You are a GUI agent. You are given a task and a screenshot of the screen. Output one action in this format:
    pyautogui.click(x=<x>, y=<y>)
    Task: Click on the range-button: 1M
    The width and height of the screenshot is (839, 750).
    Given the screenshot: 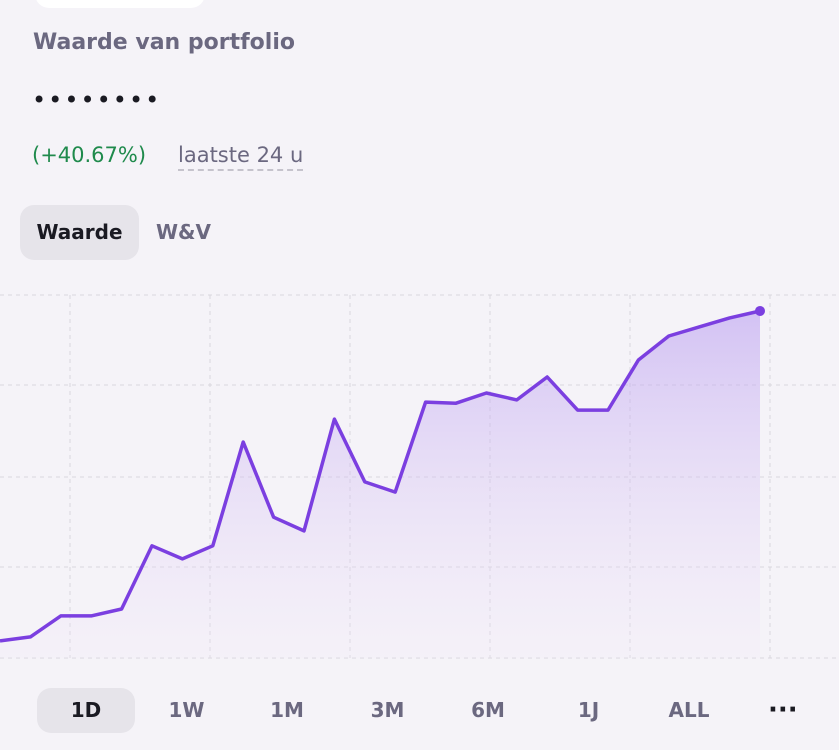 What is the action you would take?
    pyautogui.click(x=287, y=710)
    